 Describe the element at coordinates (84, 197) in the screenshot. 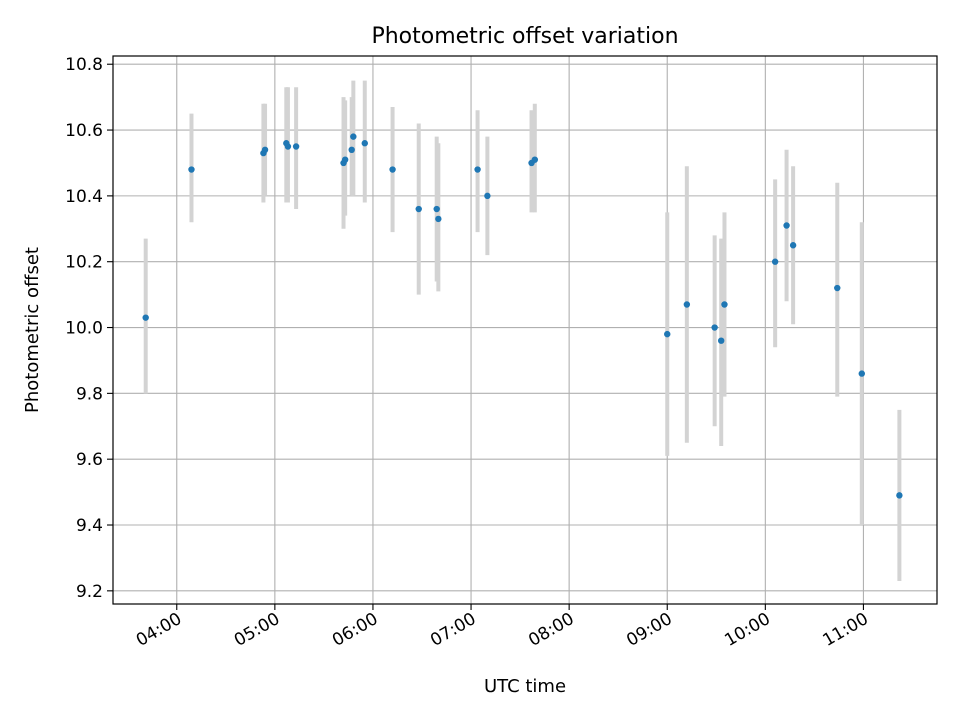

I see `y-tick-label: 10.4` at that location.